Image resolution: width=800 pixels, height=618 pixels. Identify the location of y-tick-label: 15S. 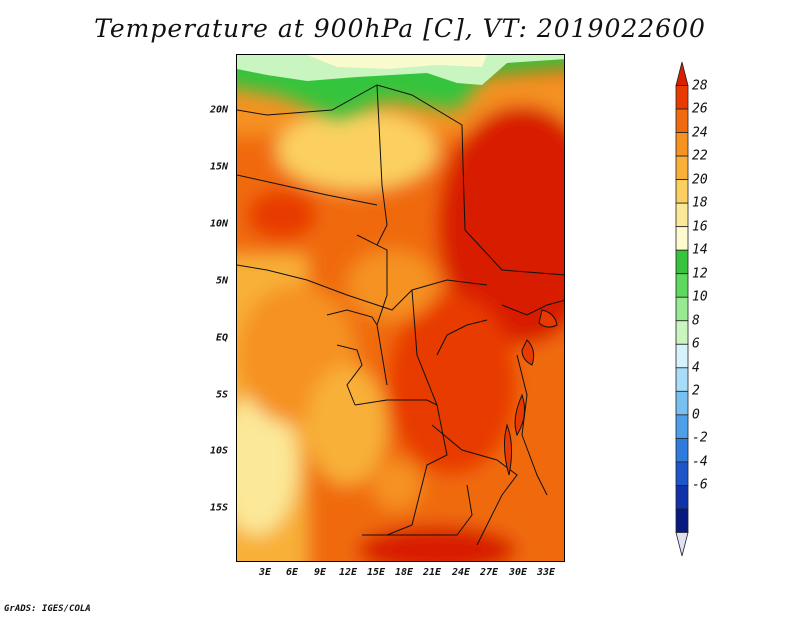
(218, 508).